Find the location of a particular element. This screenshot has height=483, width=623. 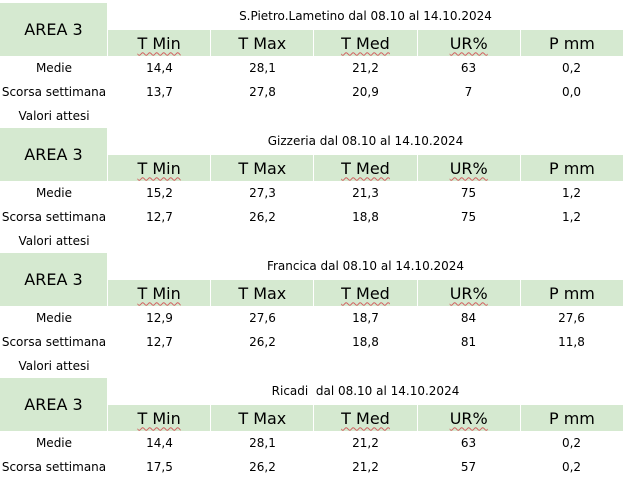

station-title: Gizzeria dal 08.10 al 14.10.2024 is located at coordinates (365, 141).